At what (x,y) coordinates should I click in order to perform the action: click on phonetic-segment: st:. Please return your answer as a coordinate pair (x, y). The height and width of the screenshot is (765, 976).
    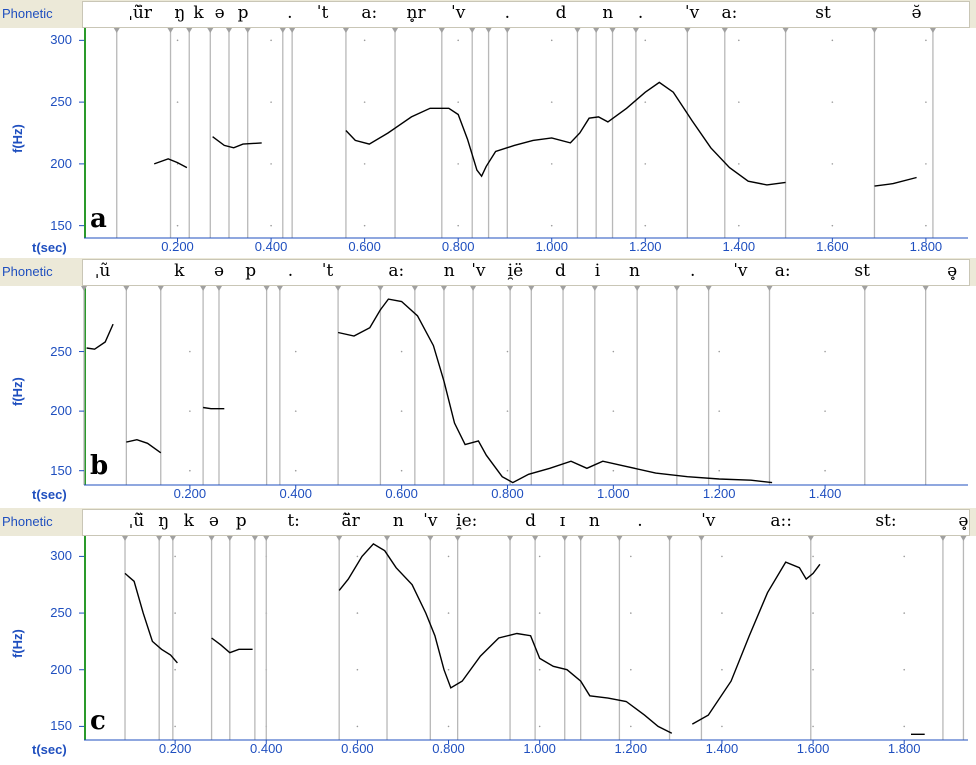
    Looking at the image, I should click on (886, 521).